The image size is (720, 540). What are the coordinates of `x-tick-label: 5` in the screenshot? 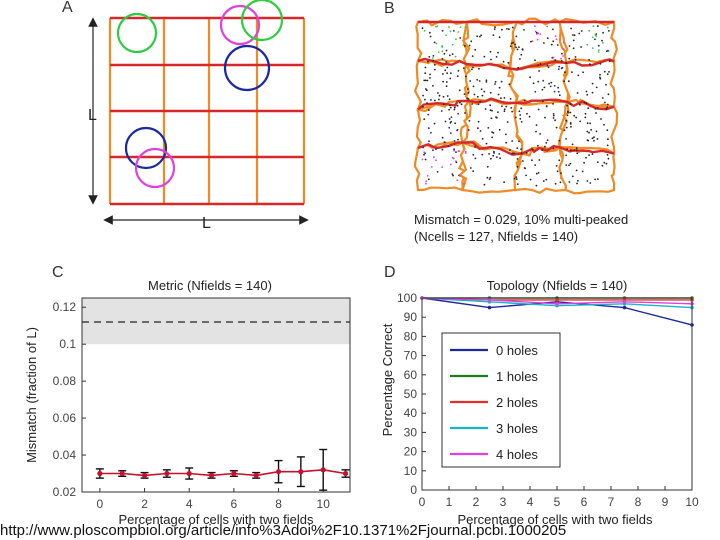 It's located at (557, 502).